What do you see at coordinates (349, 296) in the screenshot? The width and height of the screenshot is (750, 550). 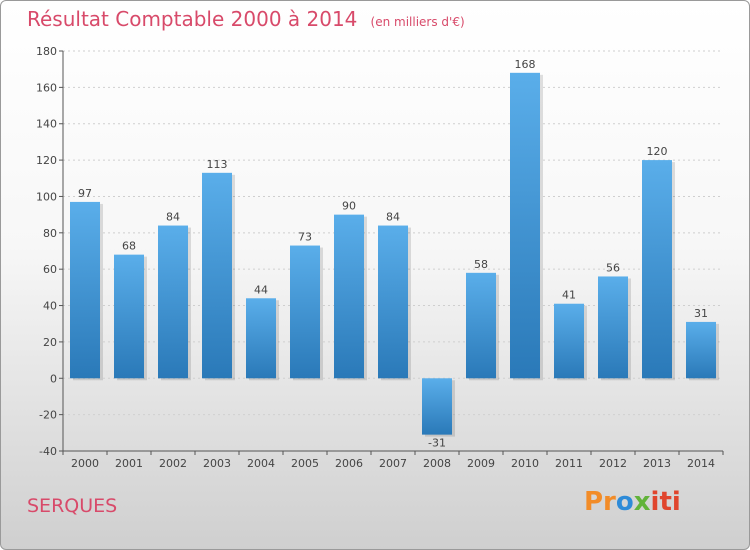 I see `bar-2006` at bounding box center [349, 296].